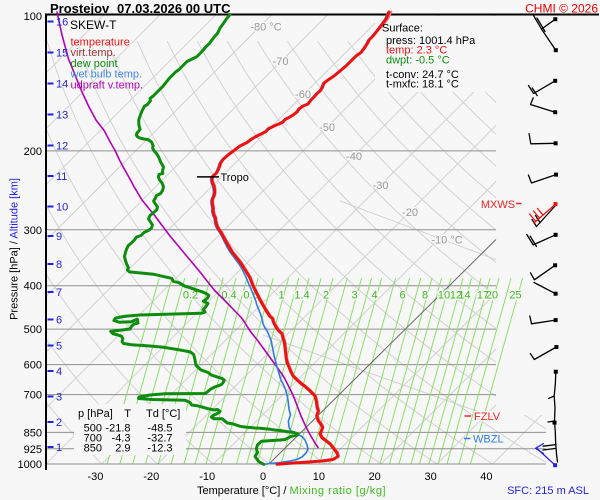  Describe the element at coordinates (431, 41) in the screenshot. I see `svg-text: press: 1001.4 hPa` at that location.